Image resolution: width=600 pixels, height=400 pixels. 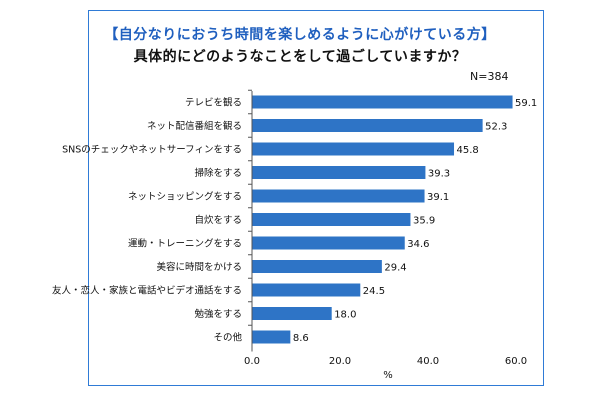 I want to click on x-tick-label: 60.0, so click(x=516, y=361).